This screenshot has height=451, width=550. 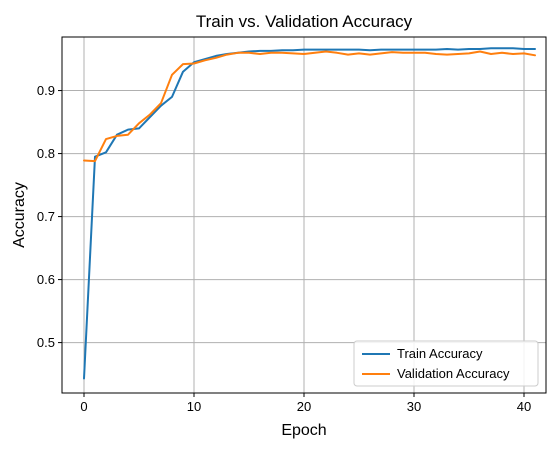 What do you see at coordinates (194, 406) in the screenshot?
I see `x-tick-label: 10` at bounding box center [194, 406].